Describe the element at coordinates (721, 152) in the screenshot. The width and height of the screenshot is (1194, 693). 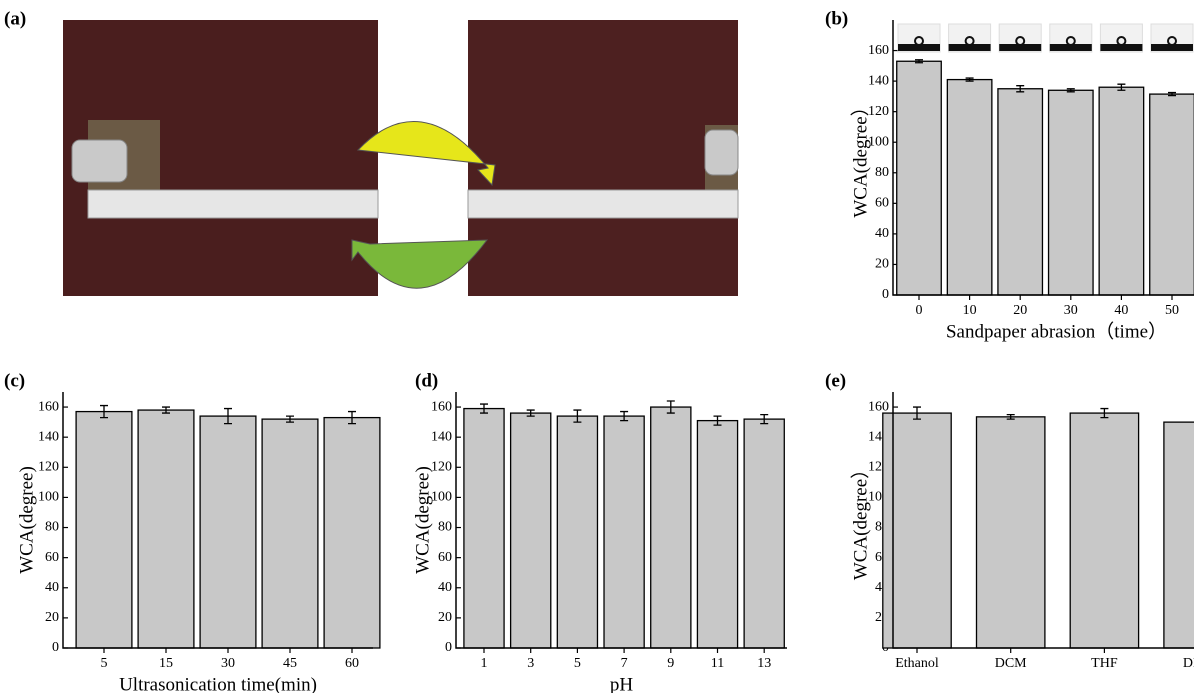
I see `weight` at that location.